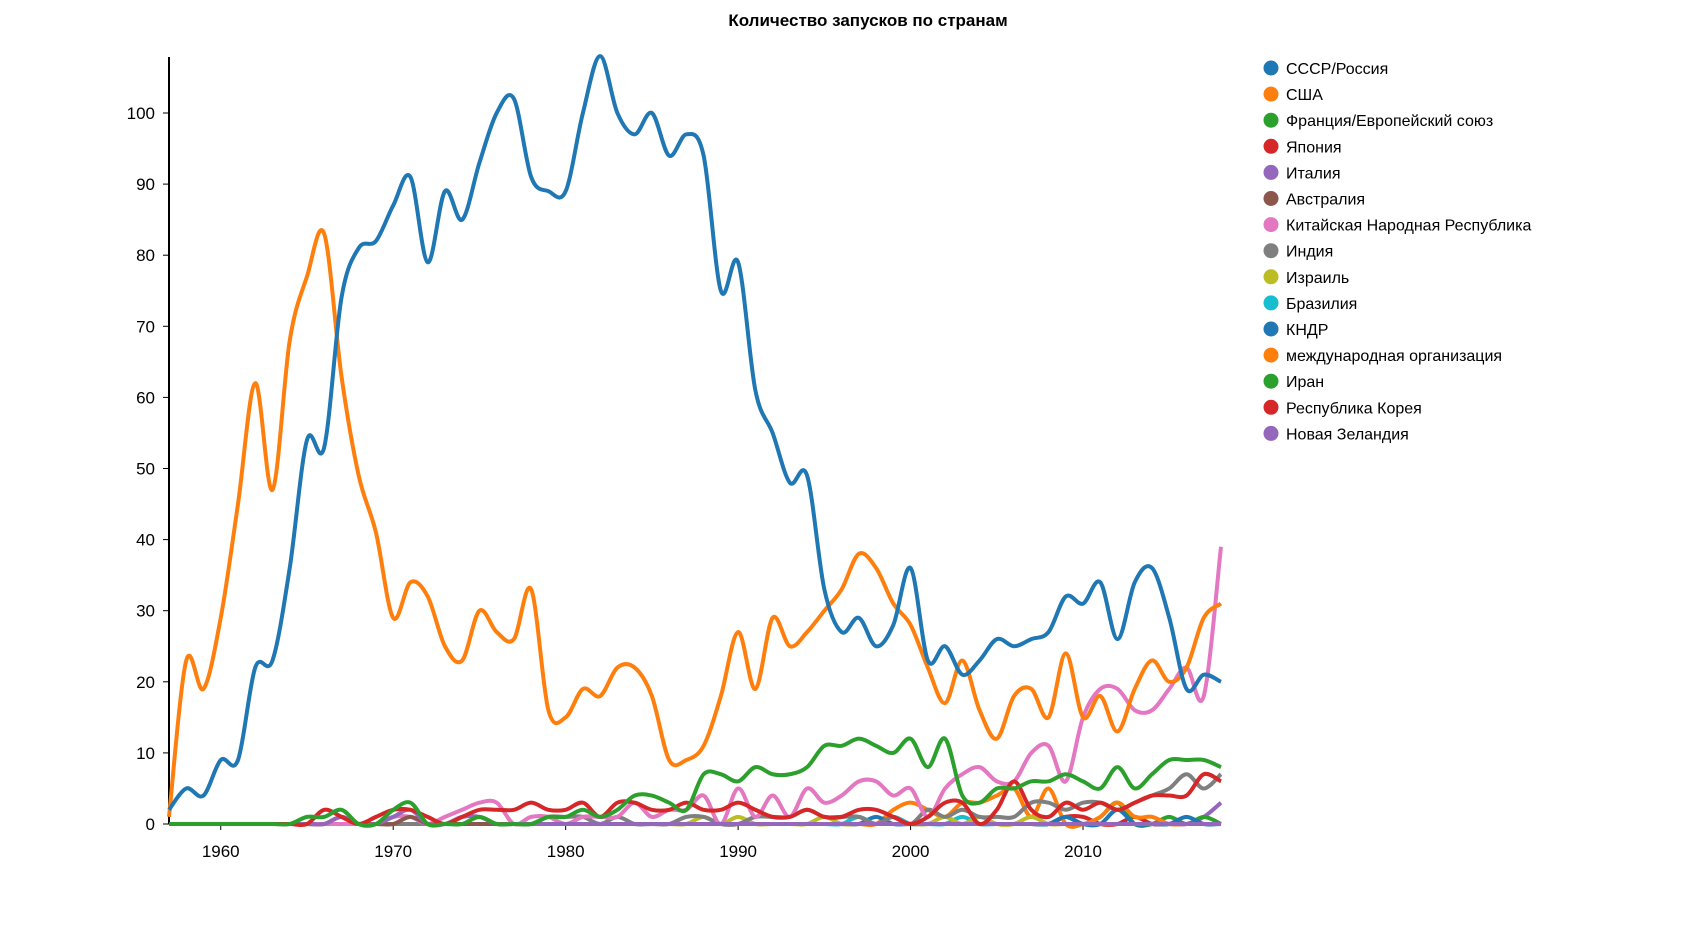  I want to click on legend-label: Франция/Европейский союз, so click(1389, 121).